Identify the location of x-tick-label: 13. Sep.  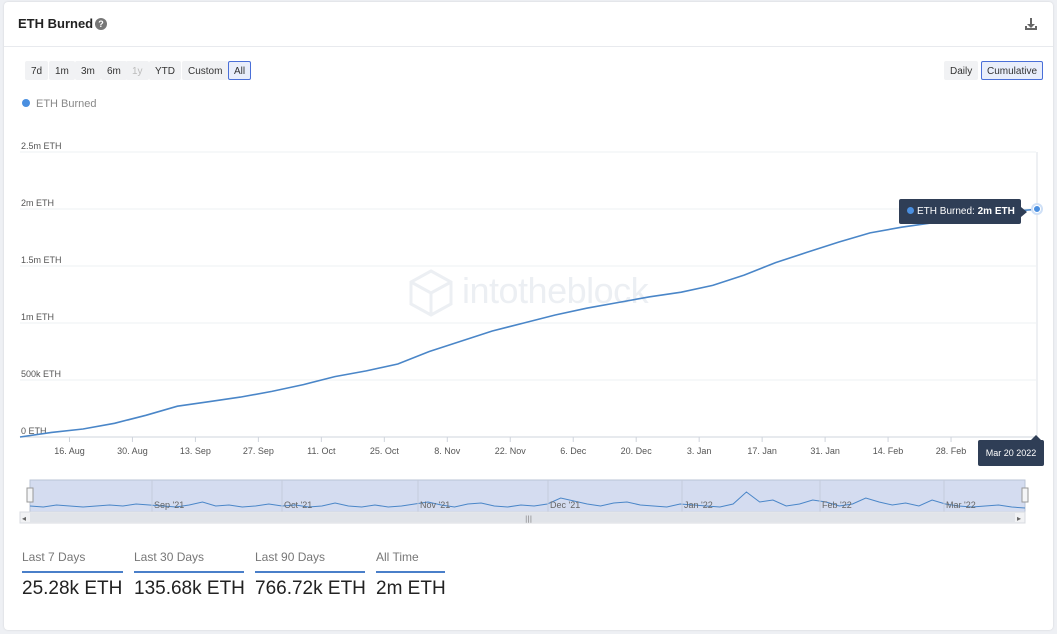
(195, 451).